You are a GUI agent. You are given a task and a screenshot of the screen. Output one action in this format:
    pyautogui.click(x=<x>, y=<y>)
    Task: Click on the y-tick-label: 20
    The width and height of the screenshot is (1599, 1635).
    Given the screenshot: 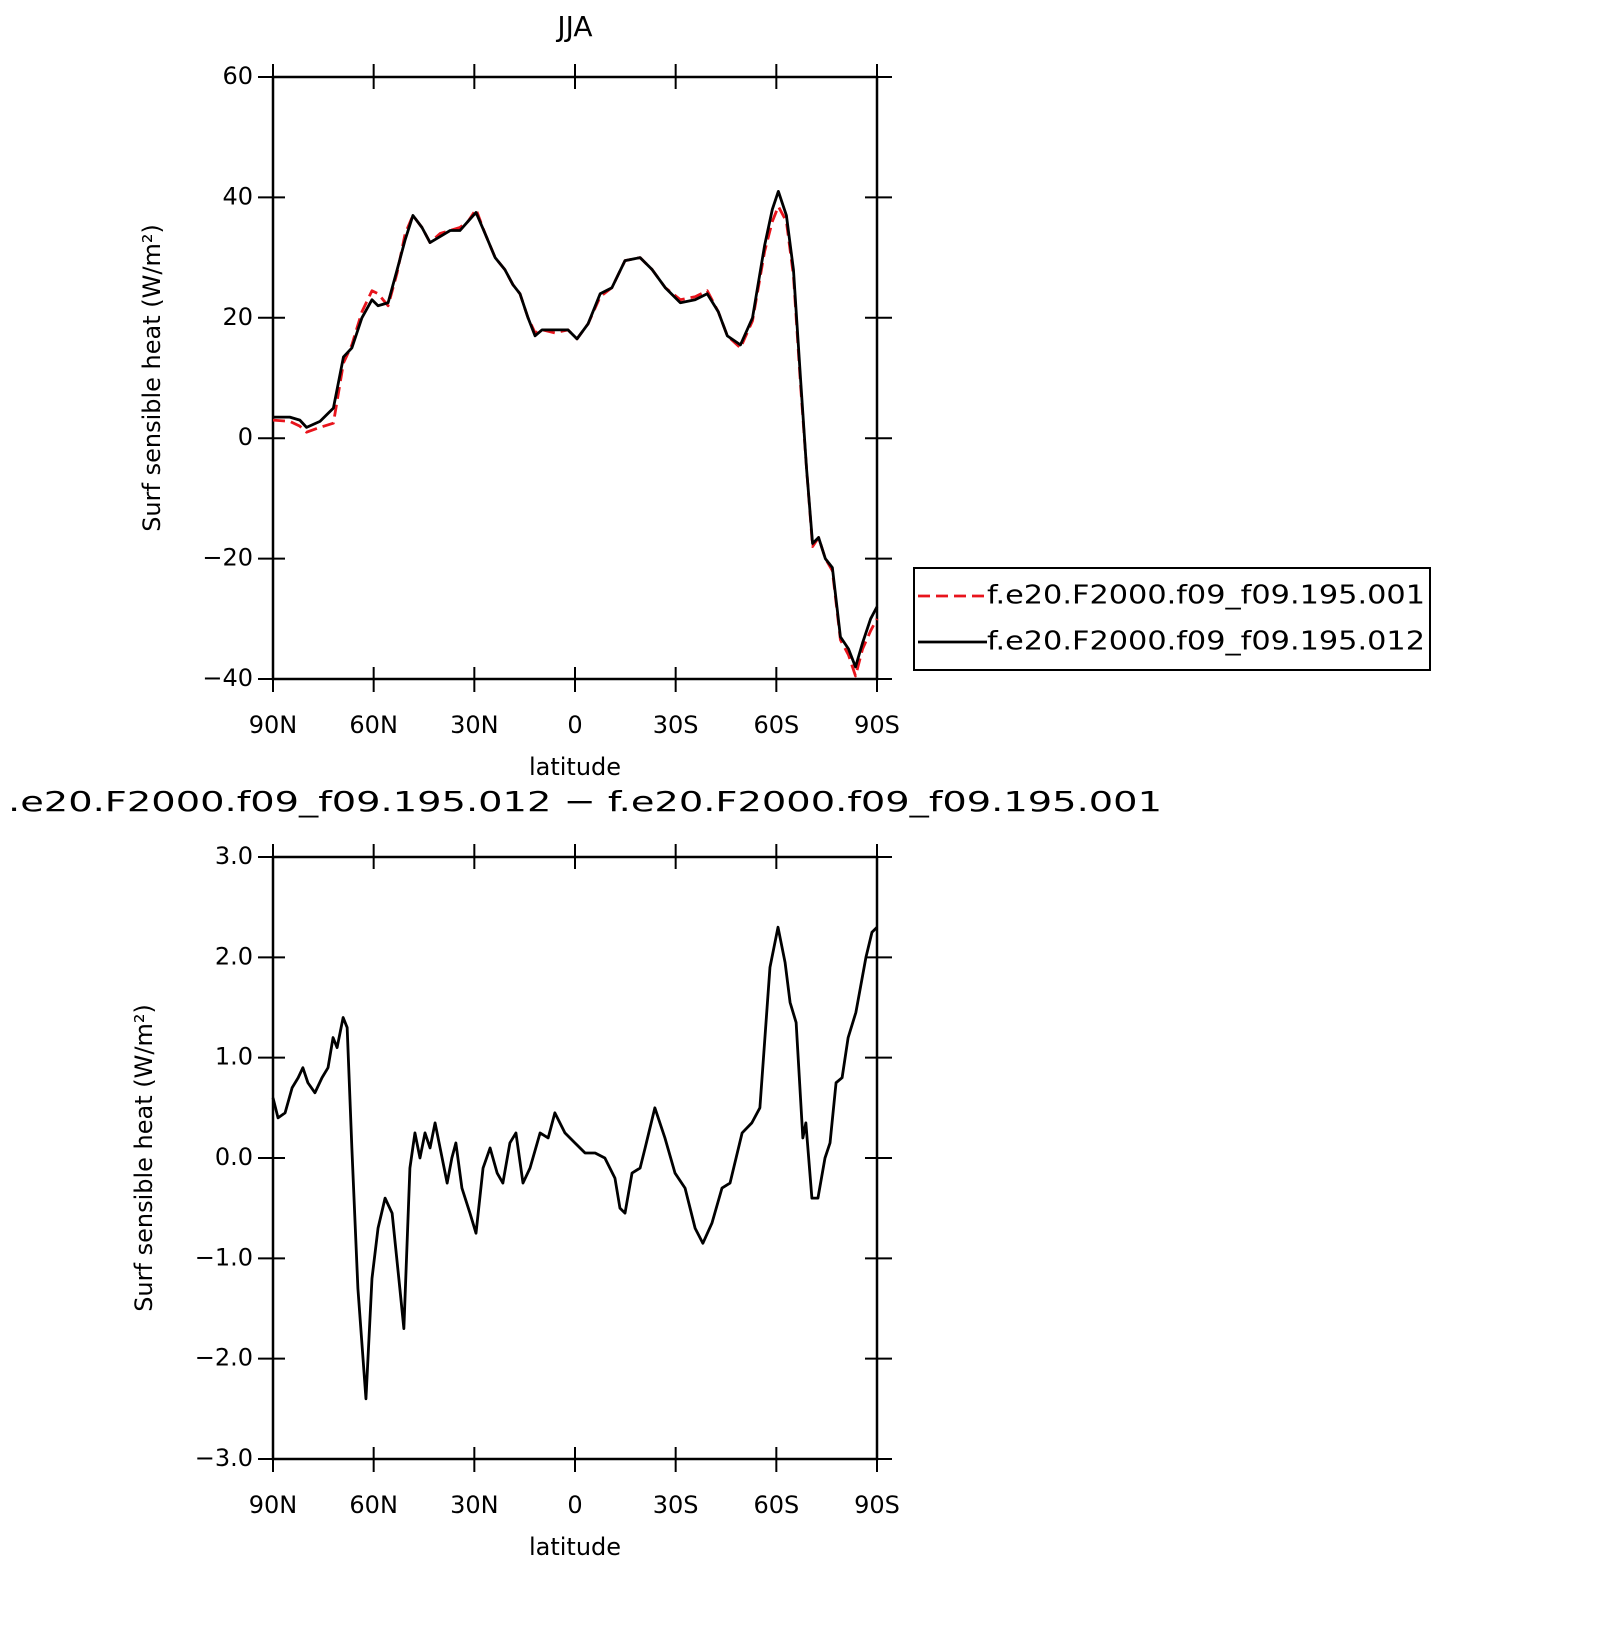 What is the action you would take?
    pyautogui.click(x=237, y=317)
    